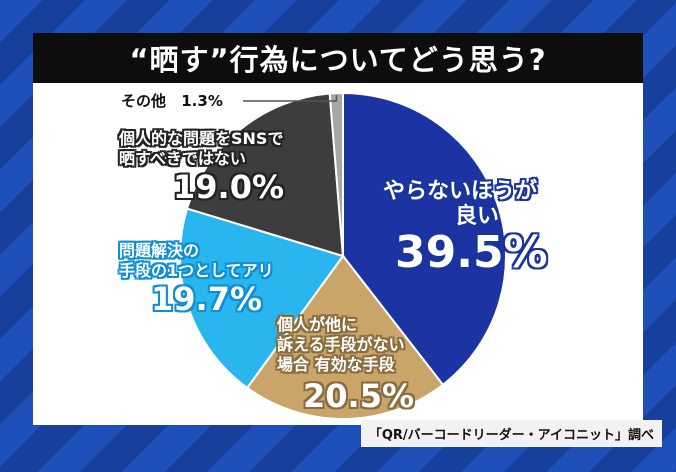 The width and height of the screenshot is (676, 472). Describe the element at coordinates (172, 101) in the screenshot. I see `slice-label-sonota: その他 1.3%` at that location.